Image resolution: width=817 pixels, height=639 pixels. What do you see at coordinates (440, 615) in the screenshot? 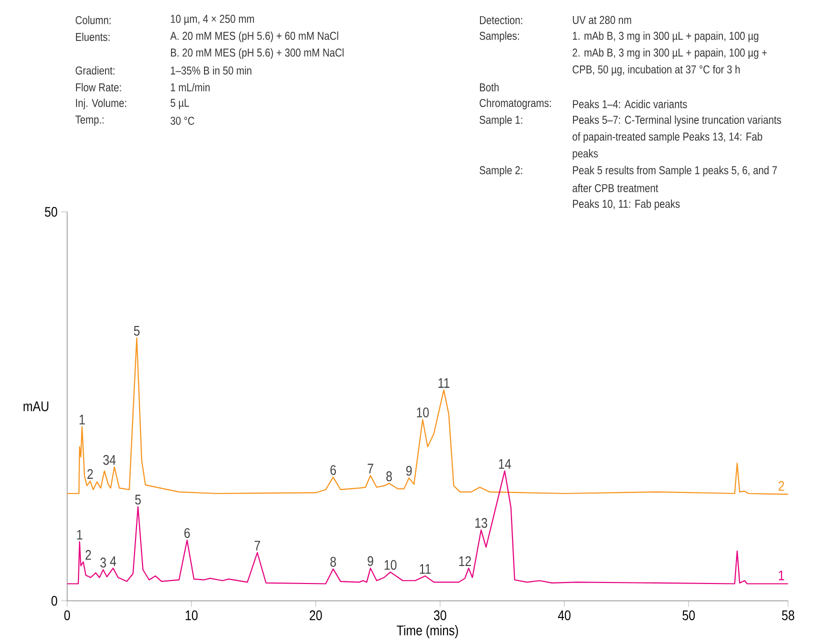
I see `x-tick-label: 30` at bounding box center [440, 615].